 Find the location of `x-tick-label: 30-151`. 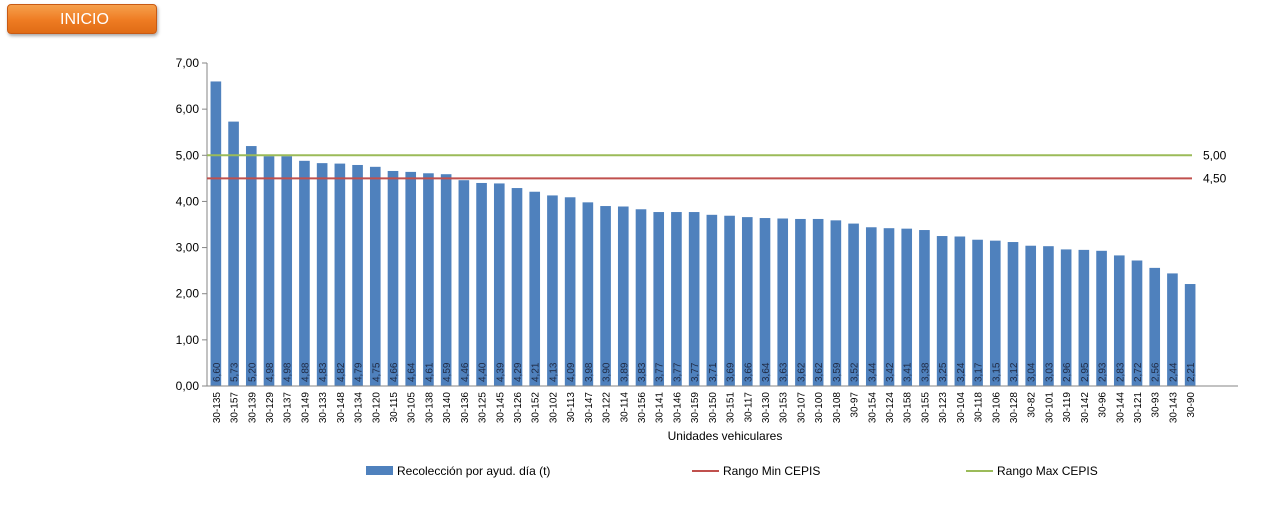

x-tick-label: 30-151 is located at coordinates (731, 408).